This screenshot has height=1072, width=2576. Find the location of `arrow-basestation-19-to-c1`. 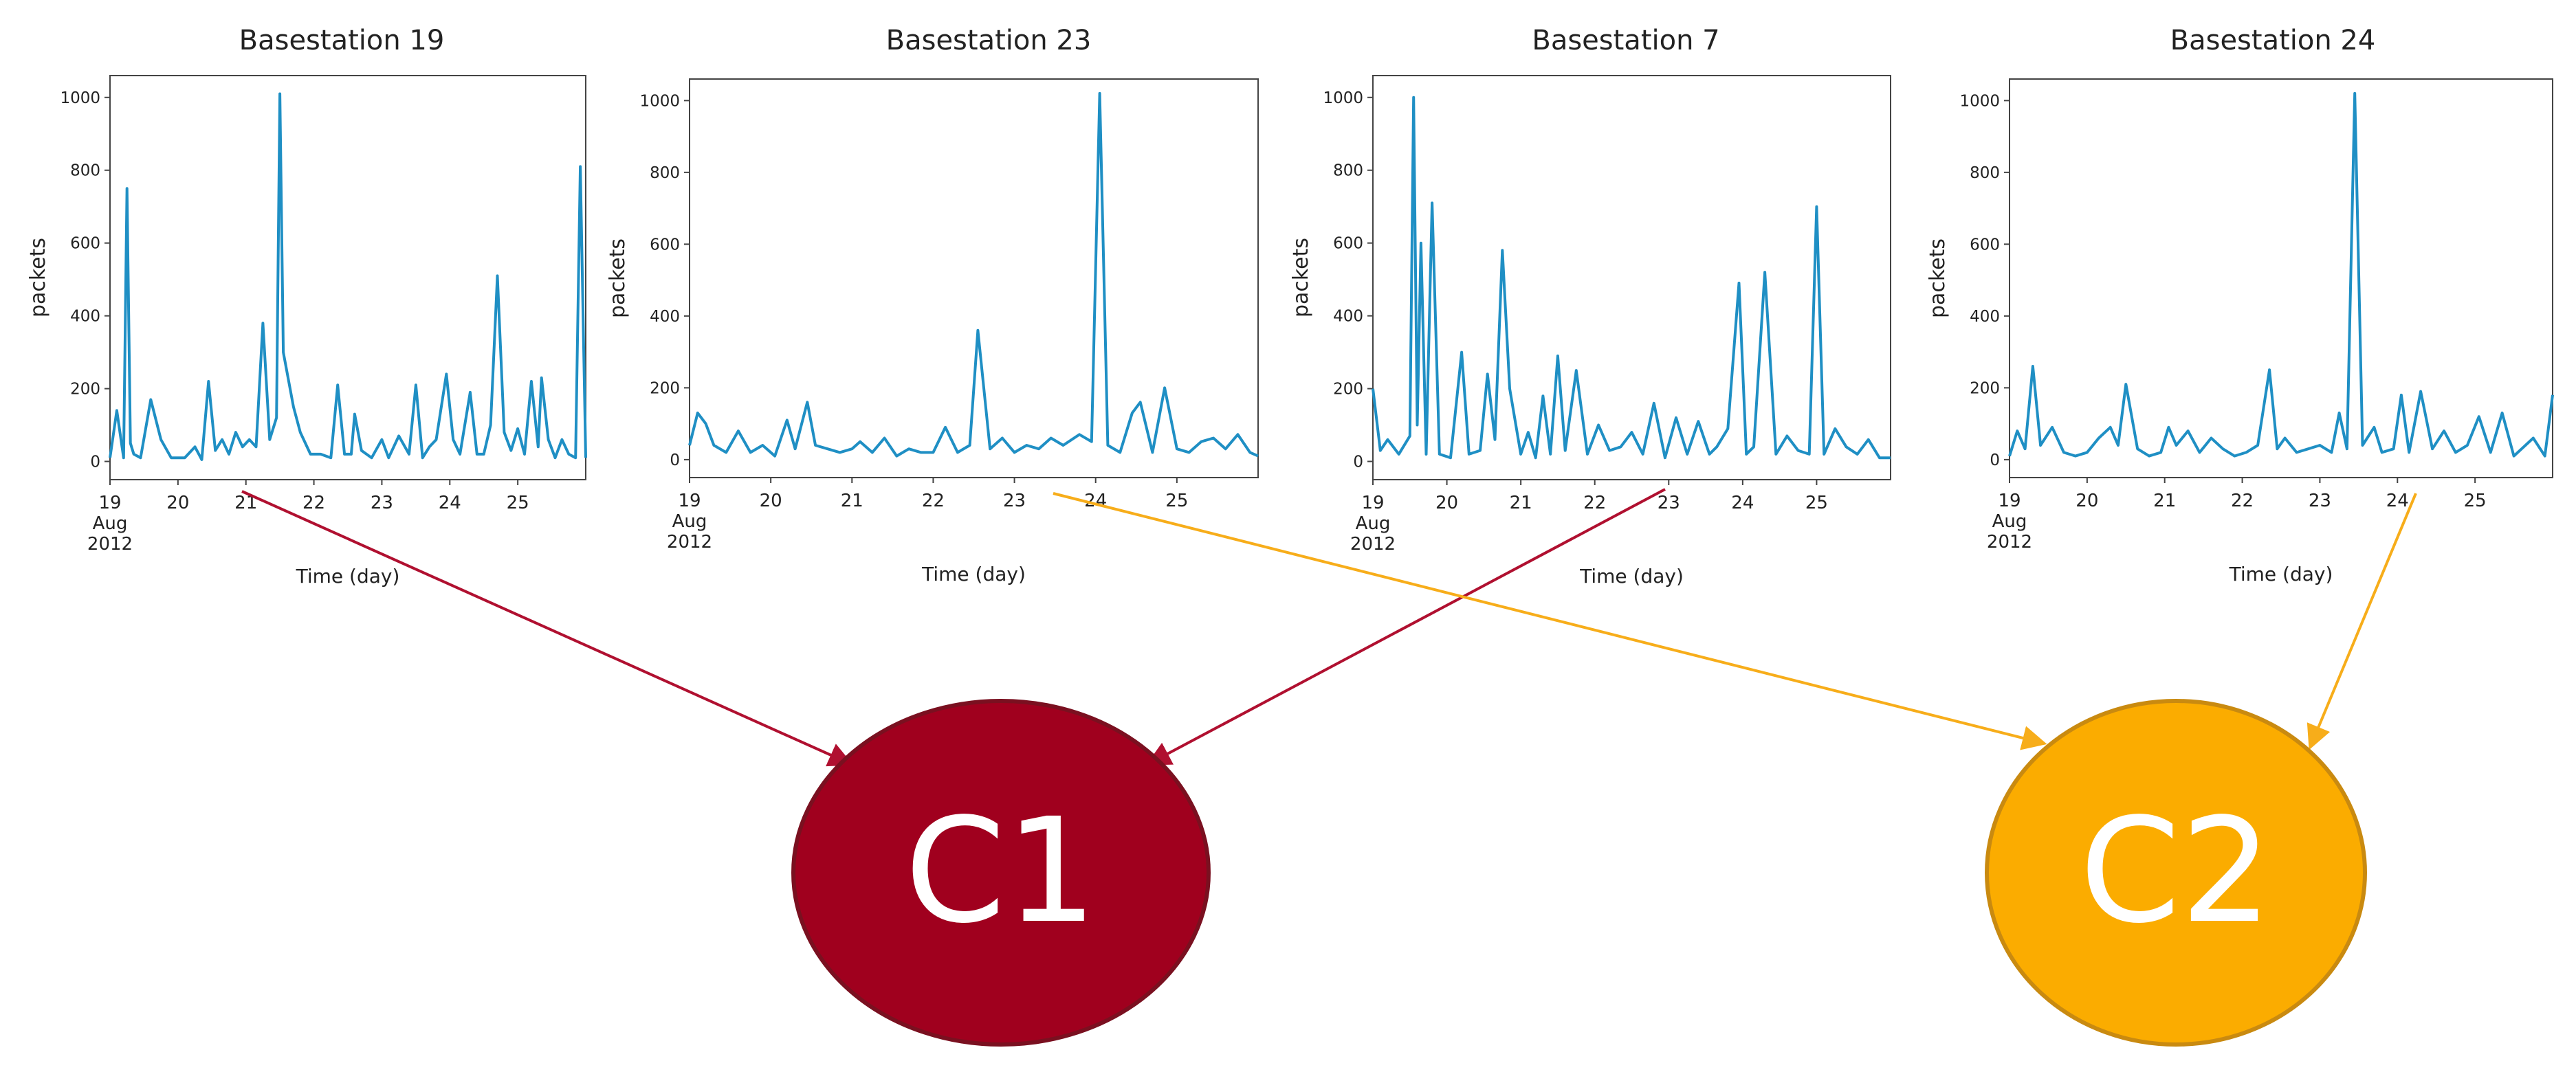

arrow-basestation-19-to-c1 is located at coordinates (547, 629).